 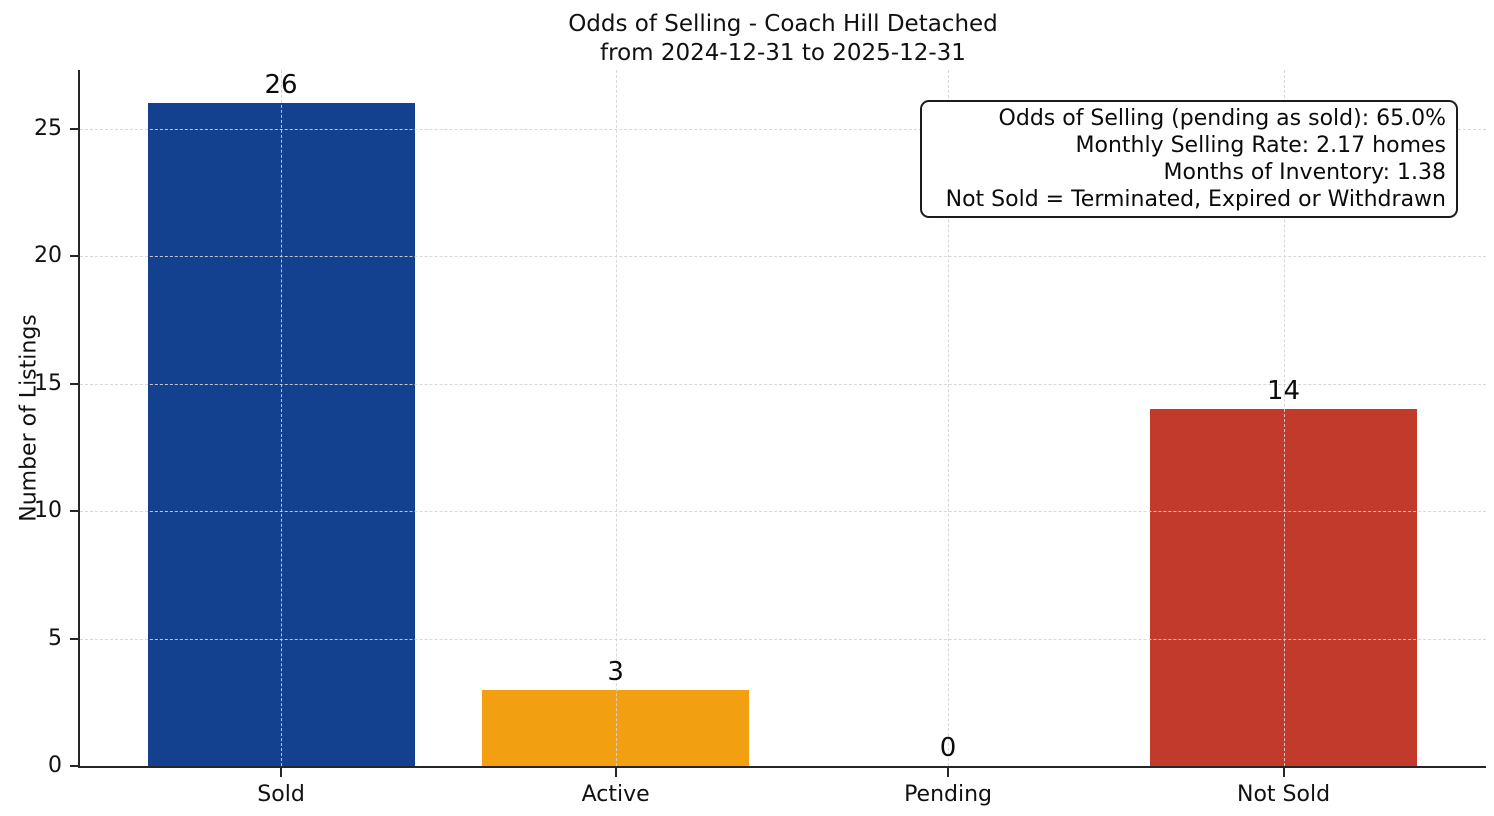 I want to click on annotation-line: Monthly Selling Rate: 2.17 homes, so click(x=1260, y=145).